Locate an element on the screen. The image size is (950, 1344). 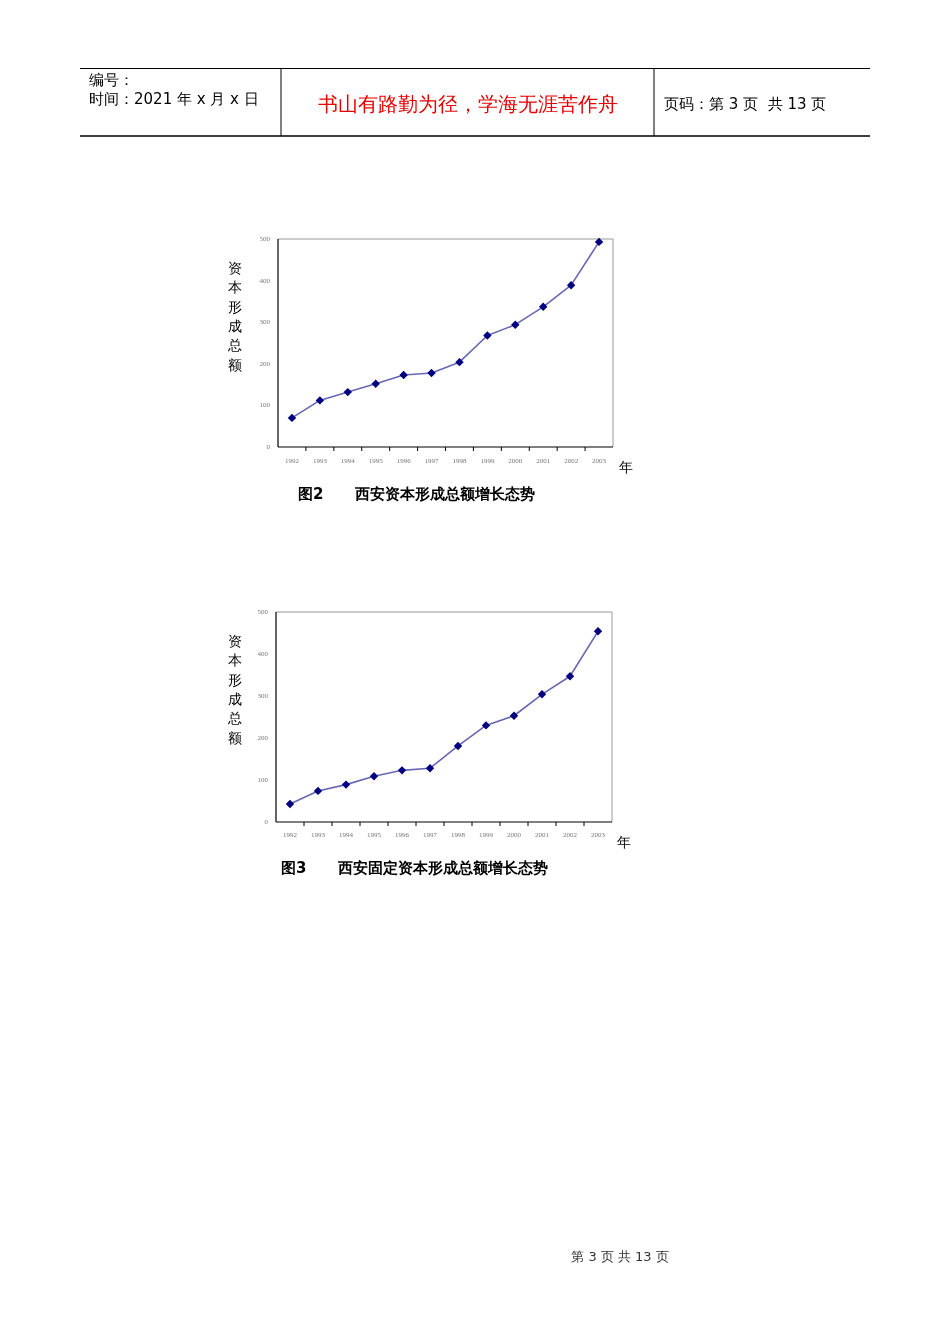
text: 第 3 页 共 13 页 is located at coordinates (620, 1256).